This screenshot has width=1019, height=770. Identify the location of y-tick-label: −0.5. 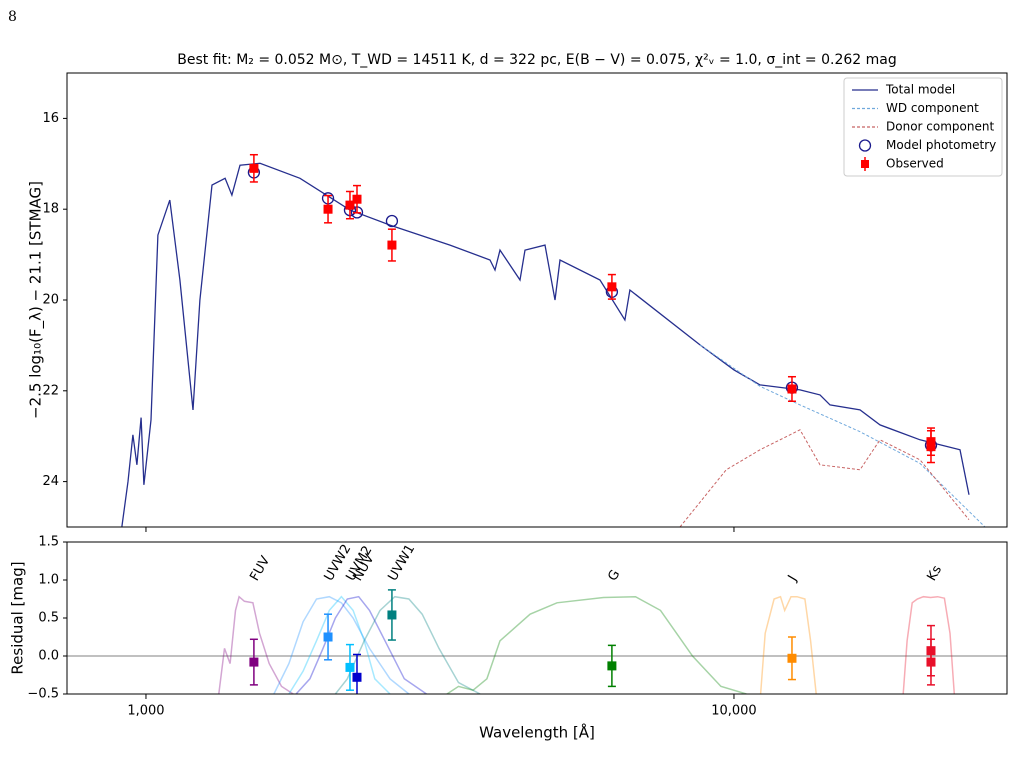
(43, 694).